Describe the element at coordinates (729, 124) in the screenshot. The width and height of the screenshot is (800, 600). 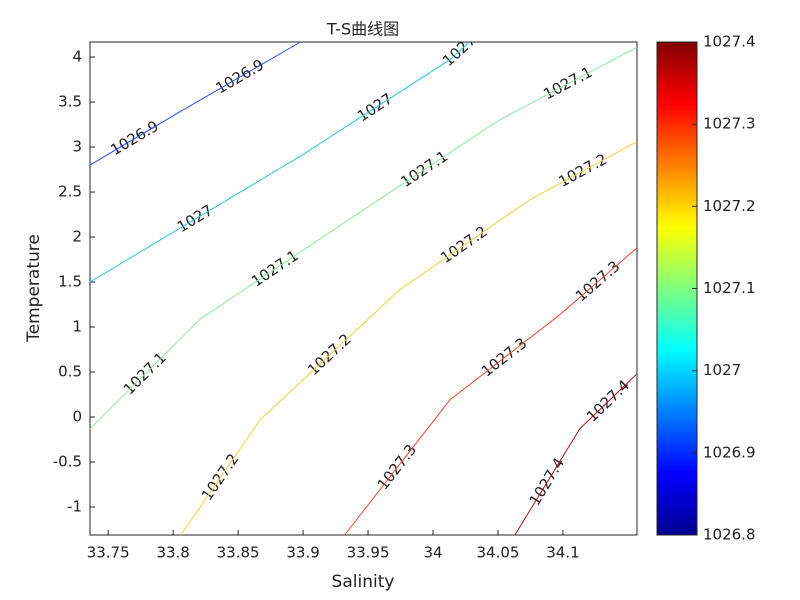
I see `colorbar-tick-label: 1027.3` at that location.